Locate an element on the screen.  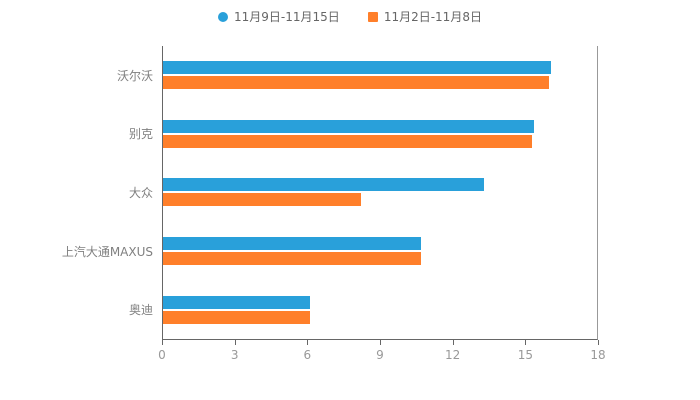
legend: 11月9日-11月15日 11月2日-11月8日 is located at coordinates (350, 16).